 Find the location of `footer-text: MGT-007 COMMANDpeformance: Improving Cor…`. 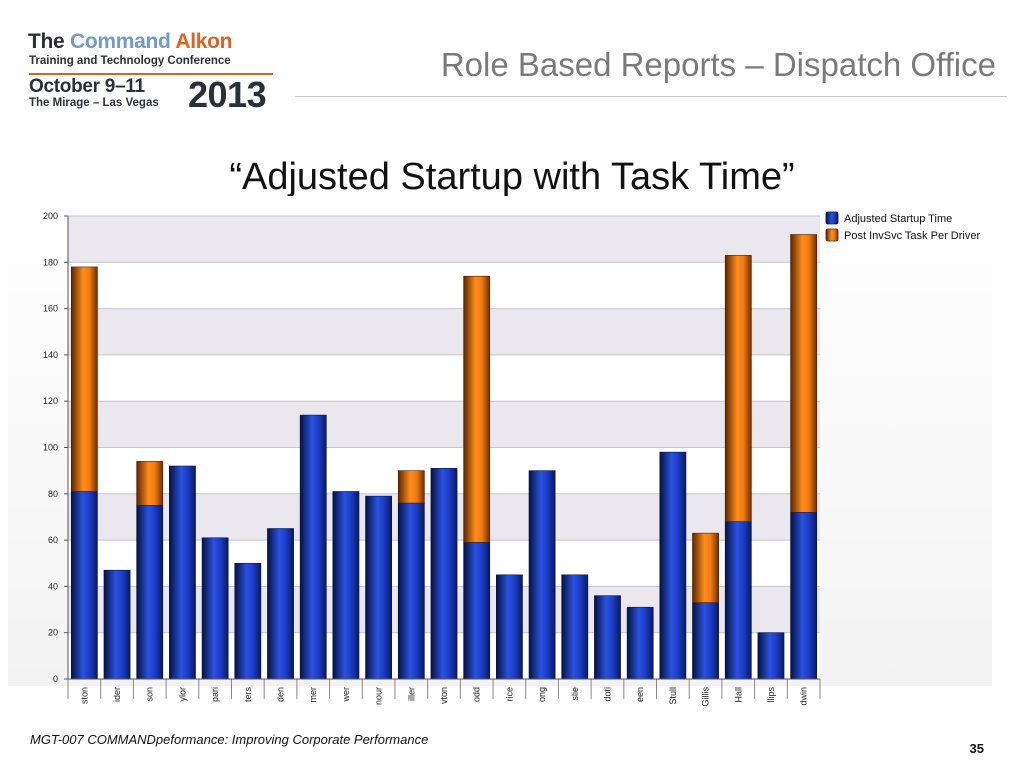

footer-text: MGT-007 COMMANDpeformance: Improving Cor… is located at coordinates (229, 739).